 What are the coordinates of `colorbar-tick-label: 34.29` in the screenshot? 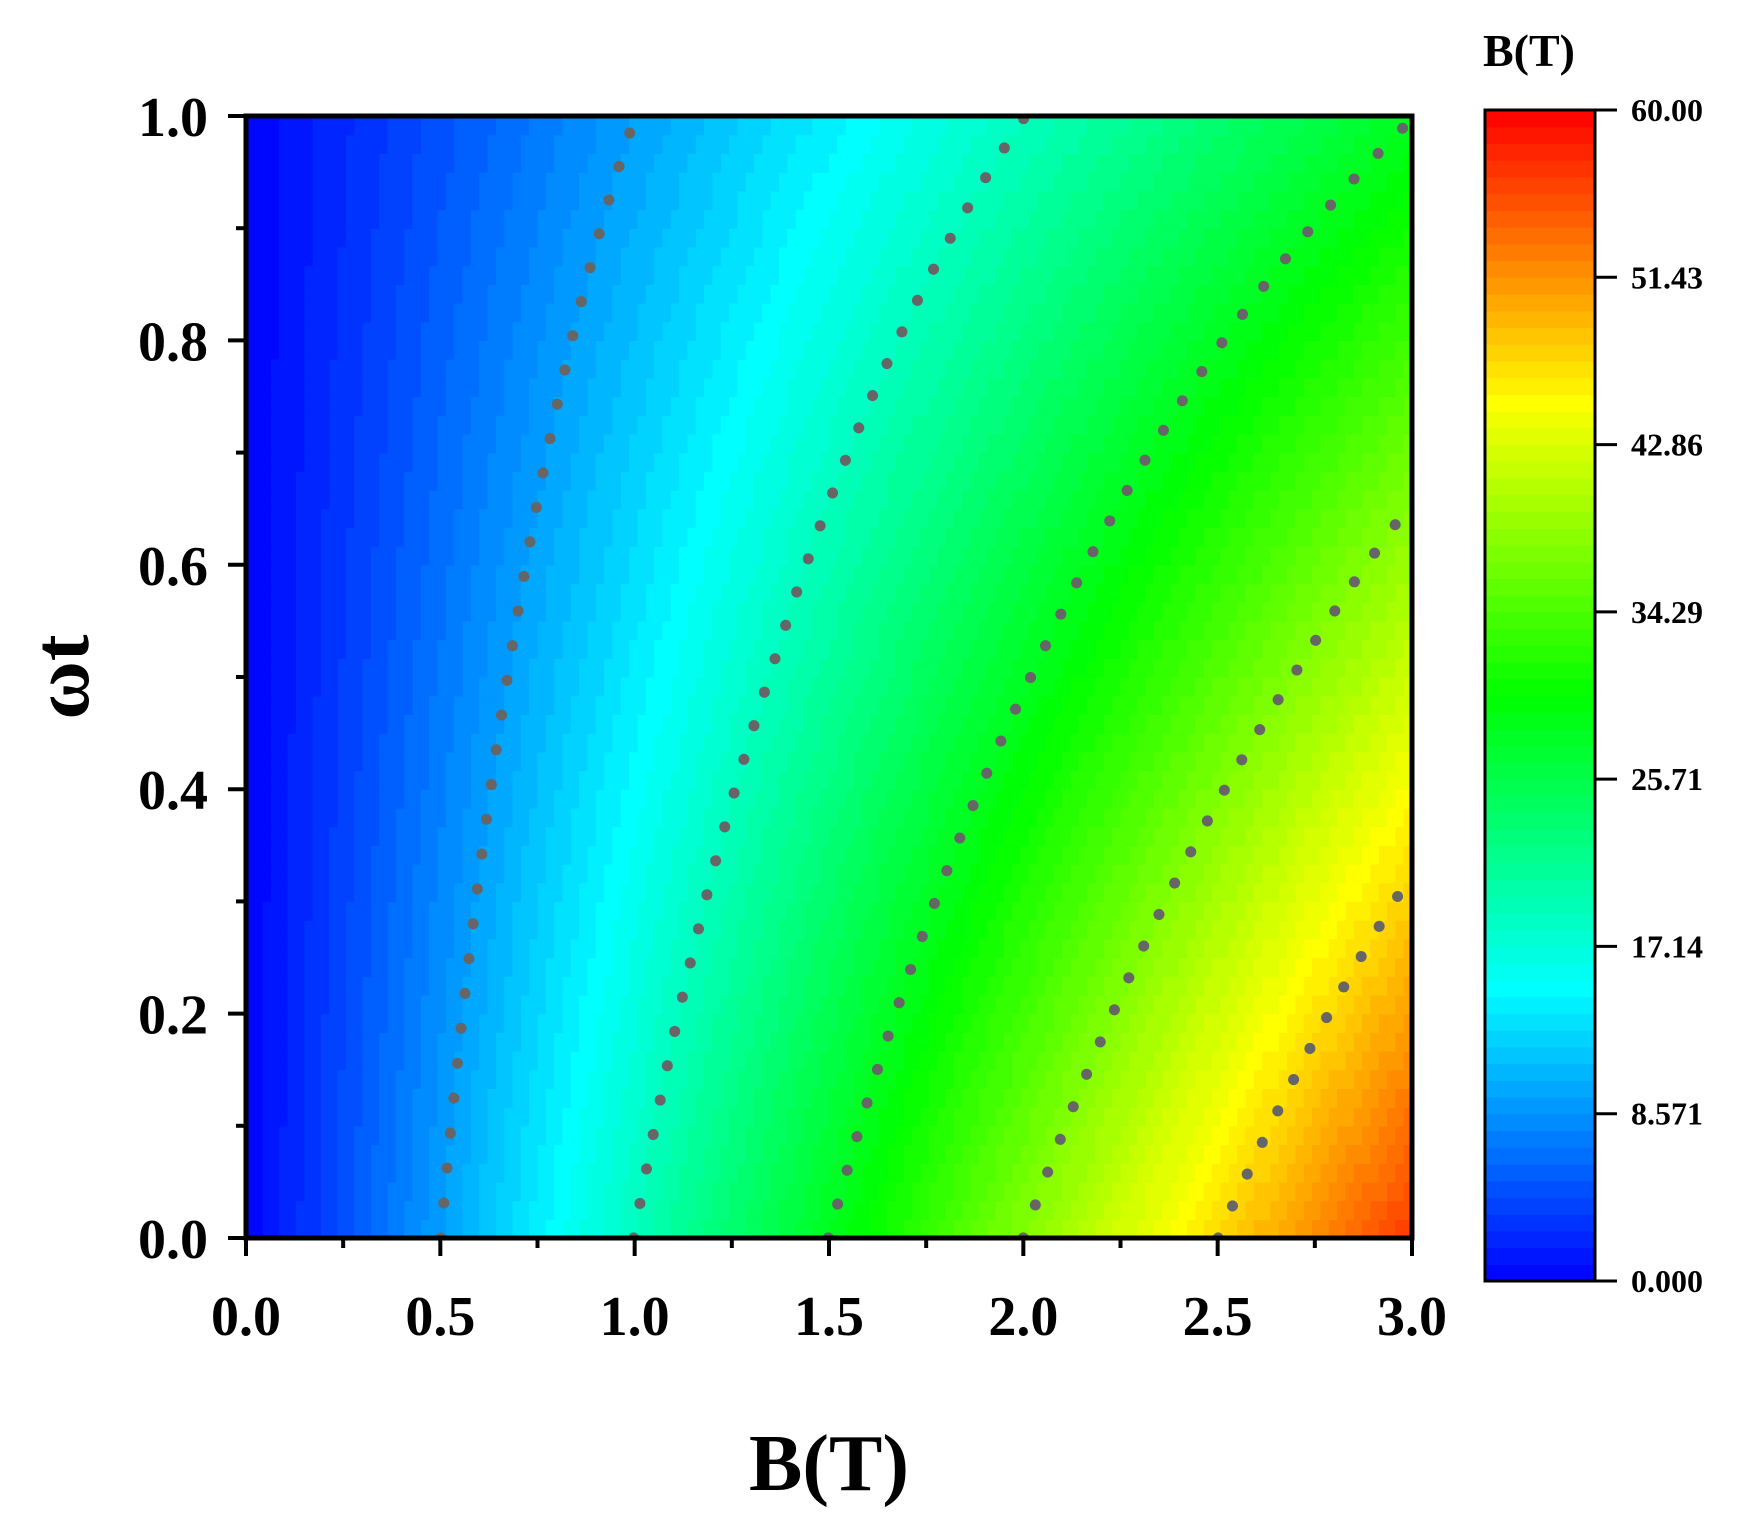 It's located at (1667, 612).